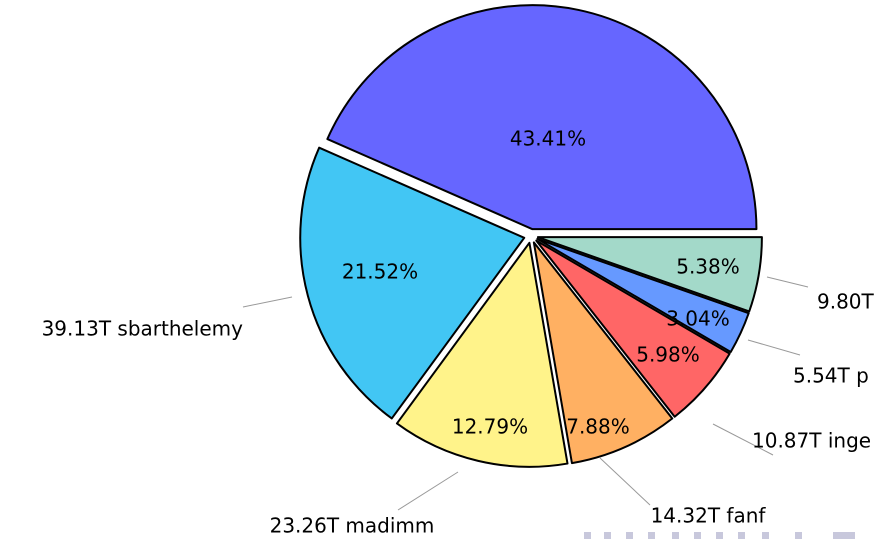  What do you see at coordinates (598, 427) in the screenshot?
I see `slice-percent-label: 7.88%` at bounding box center [598, 427].